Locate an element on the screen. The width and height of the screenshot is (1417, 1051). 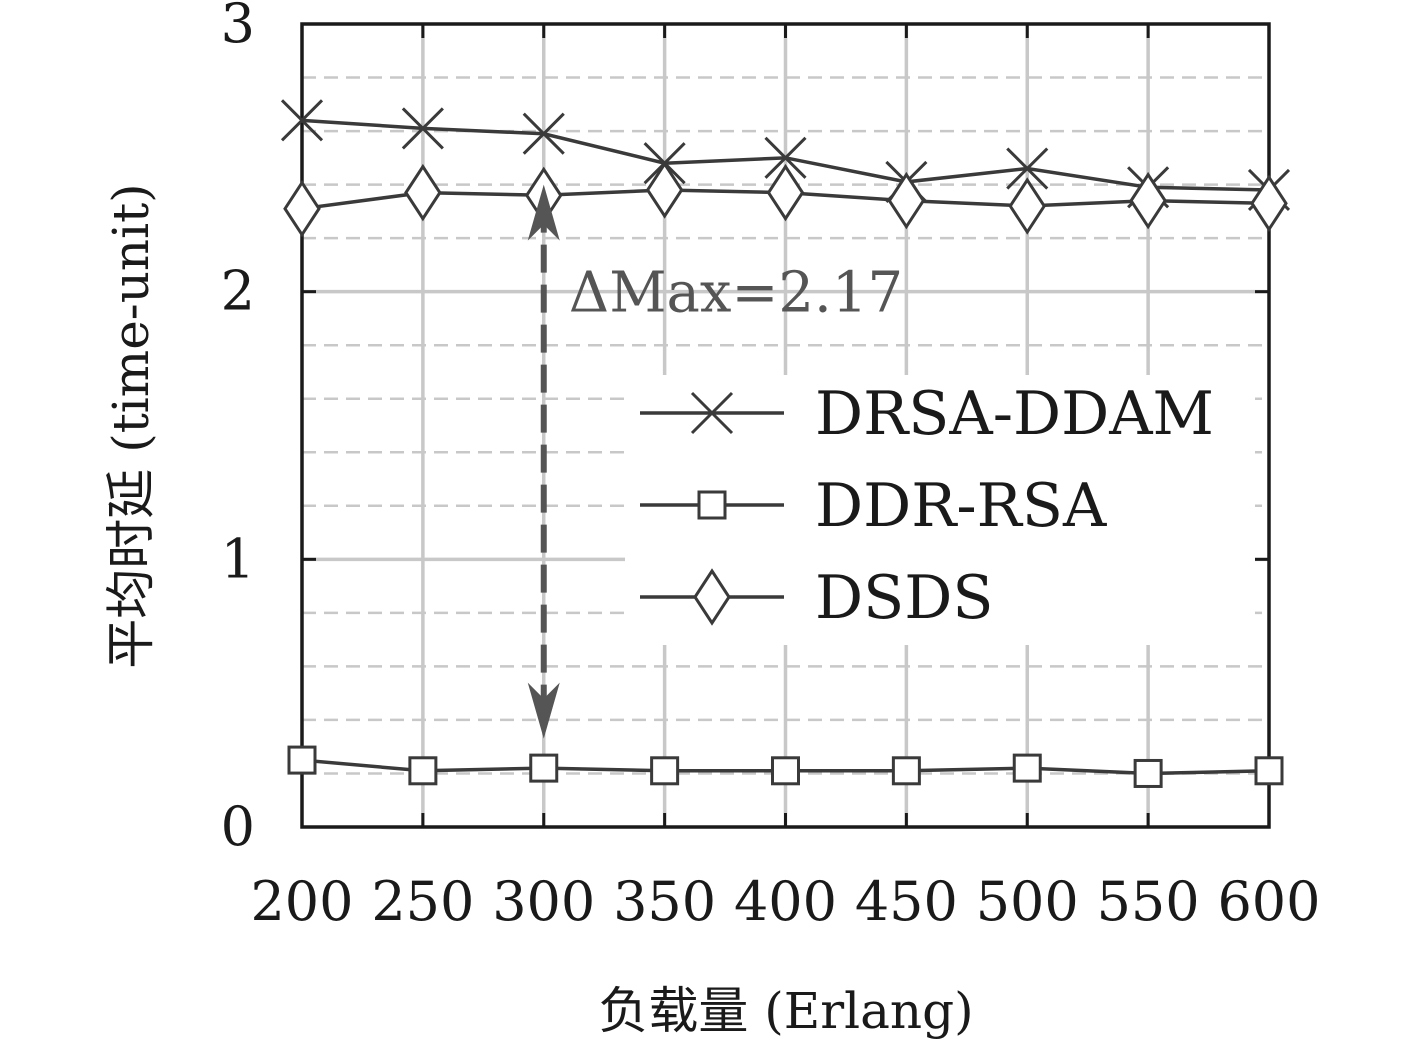
y-axis-title: 平均时延 (time-unit) is located at coordinates (131, 425).